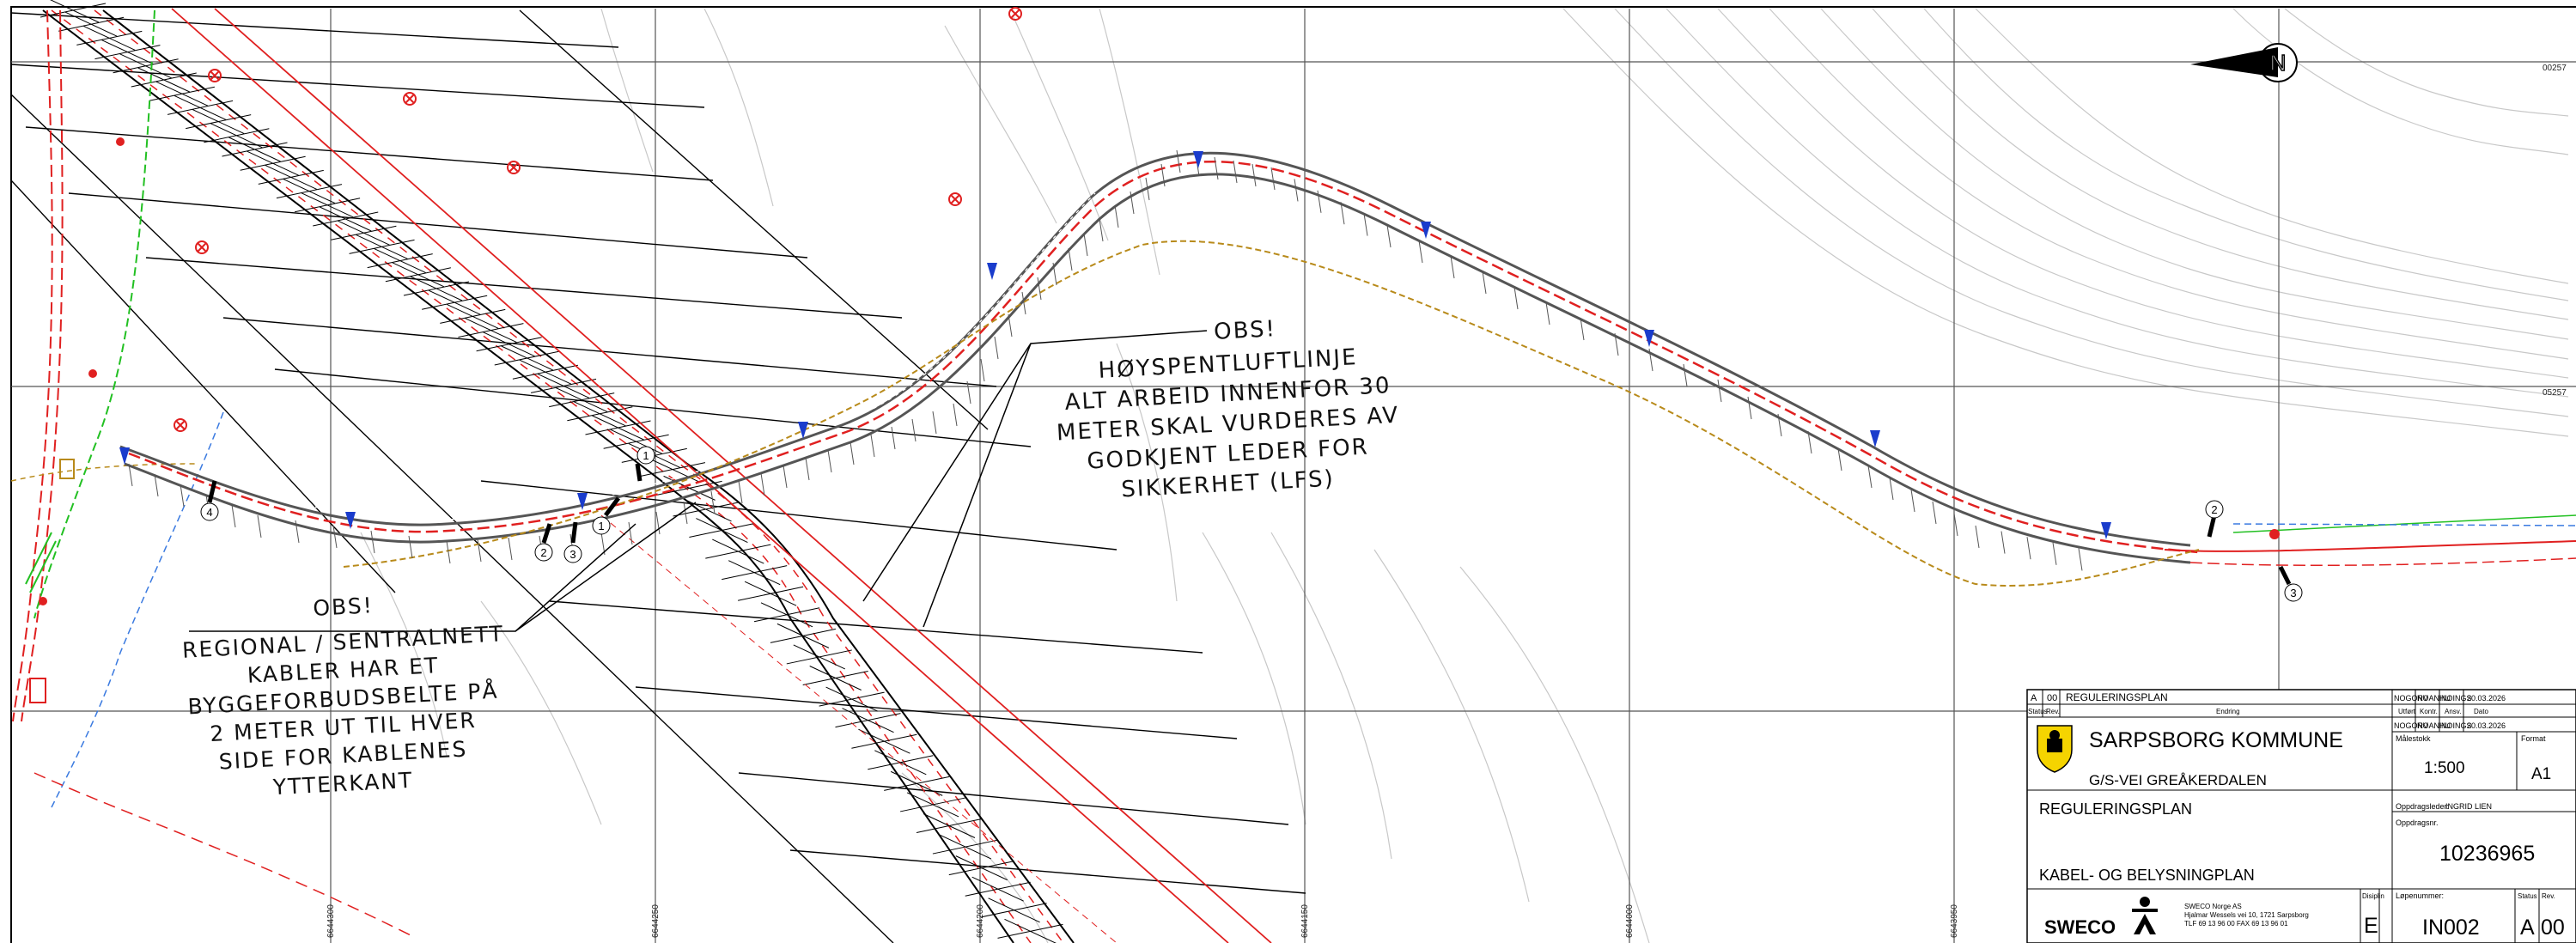  I want to click on numbered-markers: 4 2 3 1 1 2 3, so click(1251, 524).